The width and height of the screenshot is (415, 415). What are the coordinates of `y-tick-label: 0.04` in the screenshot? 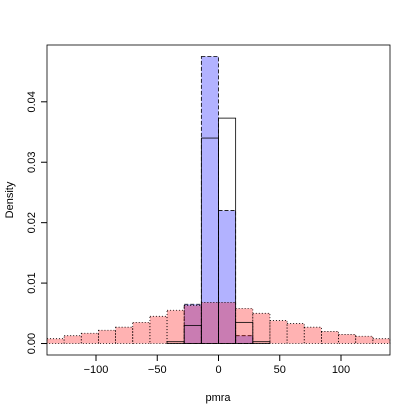 It's located at (32, 101).